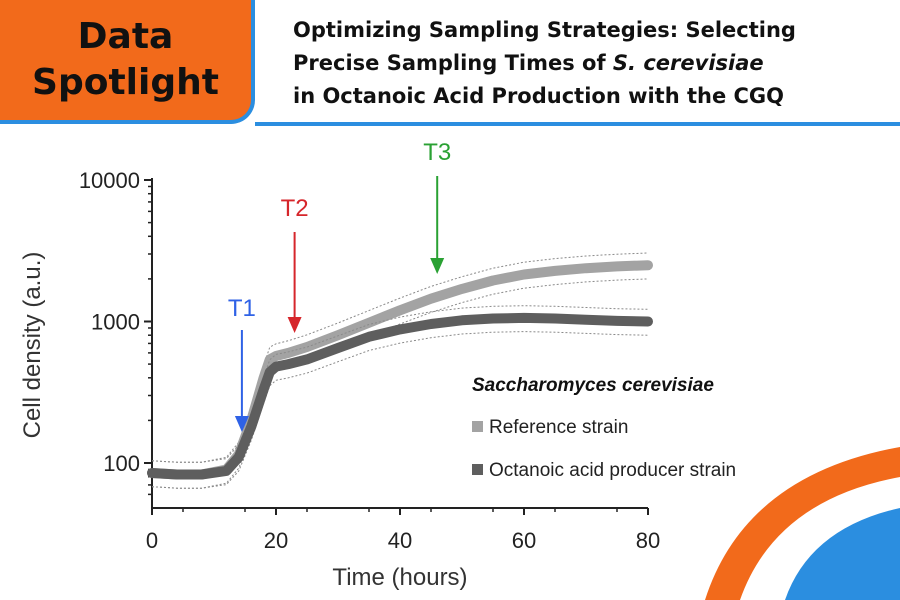  What do you see at coordinates (524, 540) in the screenshot?
I see `x-tick-label: 60` at bounding box center [524, 540].